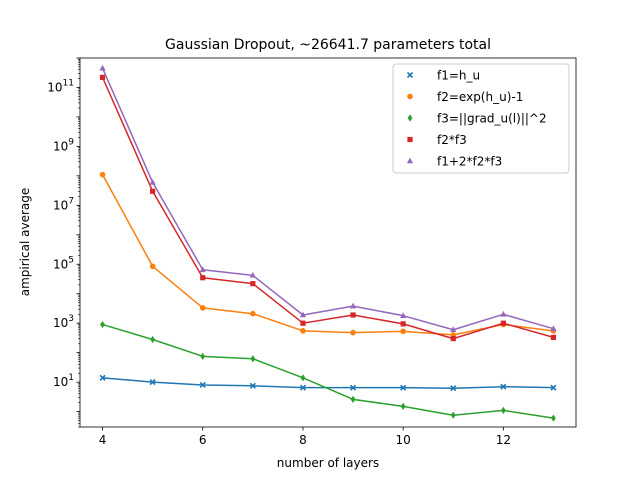 The height and width of the screenshot is (480, 640). What do you see at coordinates (63, 263) in the screenshot?
I see `y-tick-label-5: 10⁵` at bounding box center [63, 263].